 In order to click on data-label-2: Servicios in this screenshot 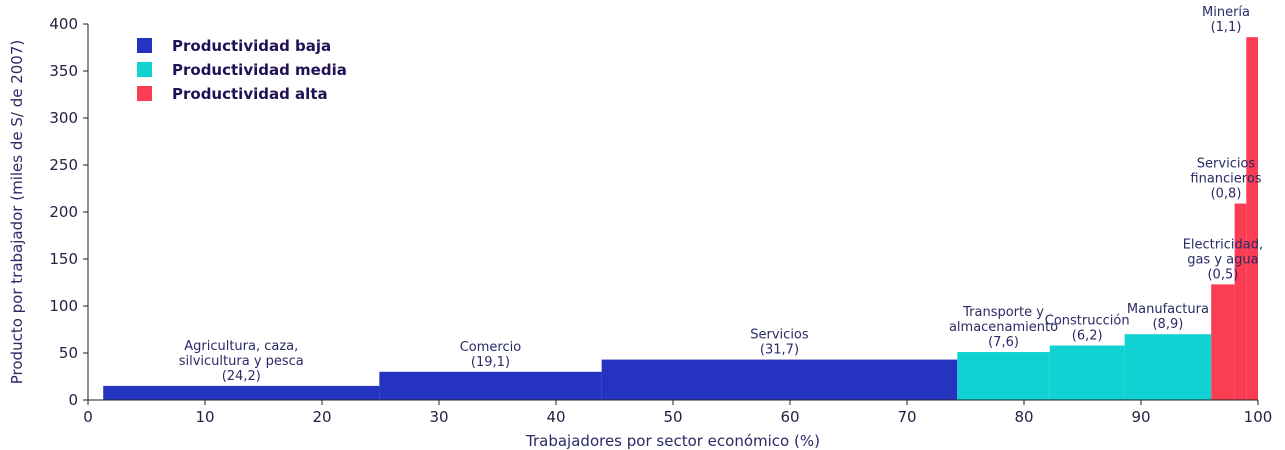, I will do `click(779, 335)`.